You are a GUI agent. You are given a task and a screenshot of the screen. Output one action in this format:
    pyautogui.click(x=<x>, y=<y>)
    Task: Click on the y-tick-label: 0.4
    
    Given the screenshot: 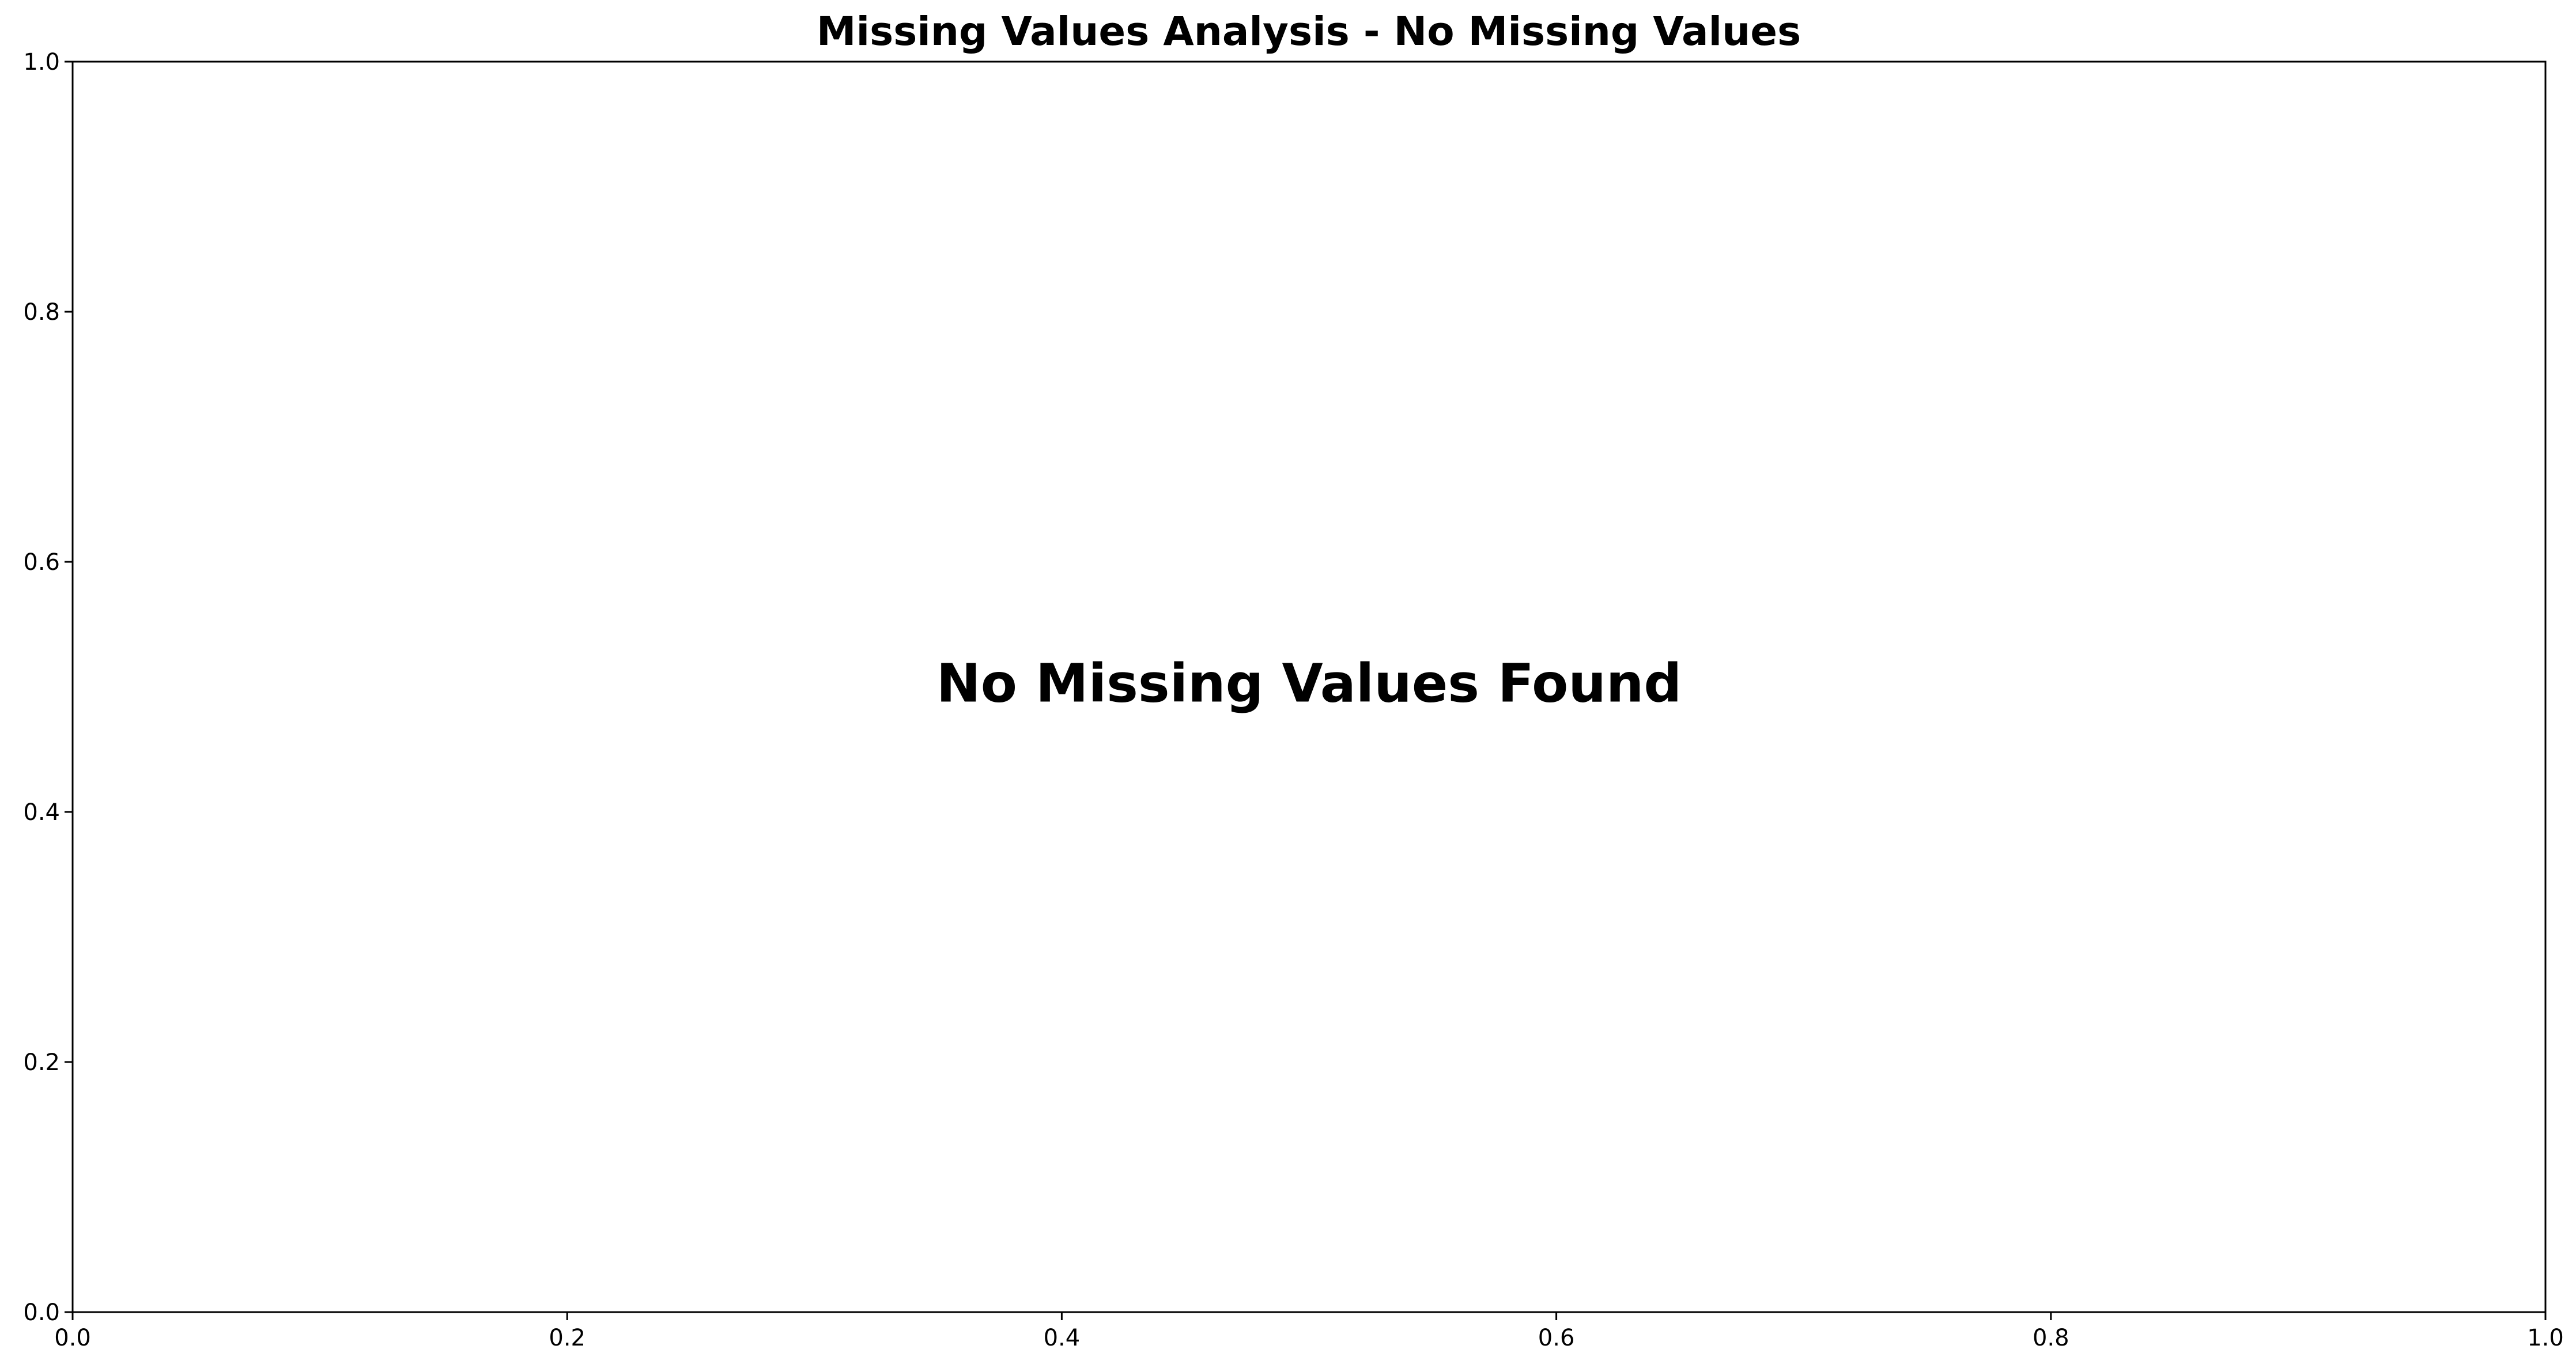 What is the action you would take?
    pyautogui.click(x=41, y=812)
    